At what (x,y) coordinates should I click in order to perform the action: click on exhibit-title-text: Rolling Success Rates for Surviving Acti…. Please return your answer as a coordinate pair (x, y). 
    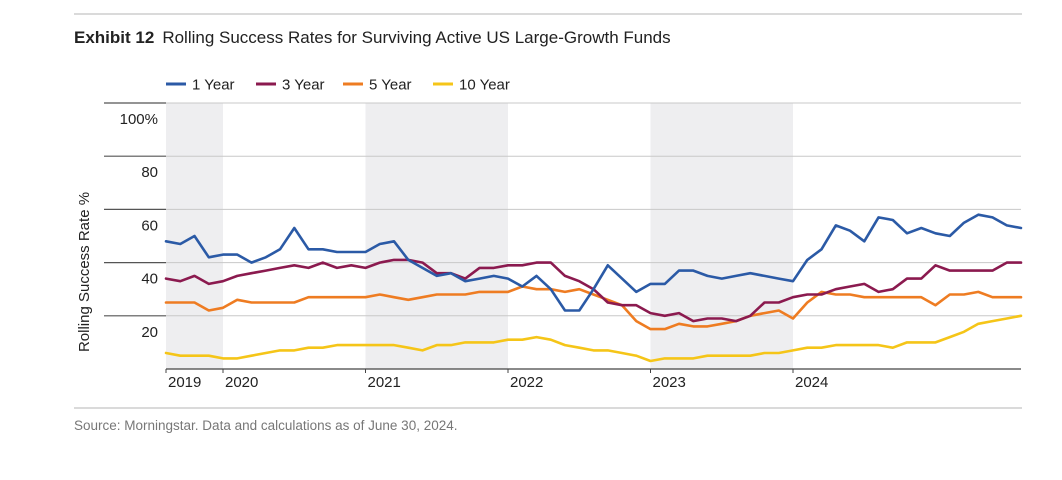
    Looking at the image, I should click on (416, 37).